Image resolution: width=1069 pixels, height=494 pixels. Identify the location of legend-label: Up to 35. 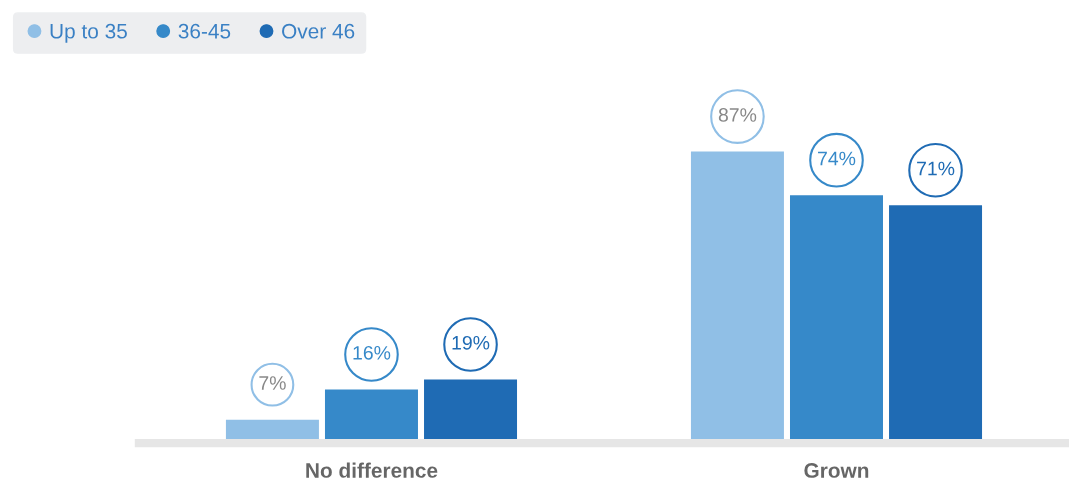
(88, 33).